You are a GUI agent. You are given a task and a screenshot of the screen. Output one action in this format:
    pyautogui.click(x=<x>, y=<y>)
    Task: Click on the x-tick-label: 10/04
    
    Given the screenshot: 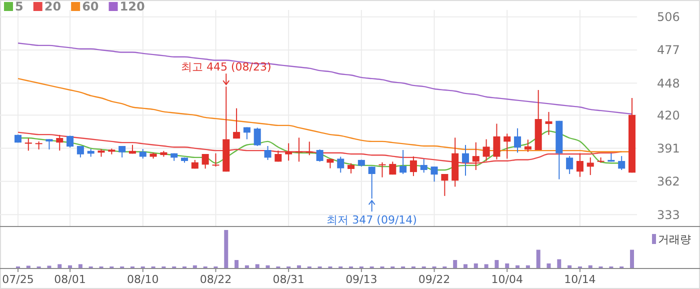 What is the action you would take?
    pyautogui.click(x=507, y=279)
    